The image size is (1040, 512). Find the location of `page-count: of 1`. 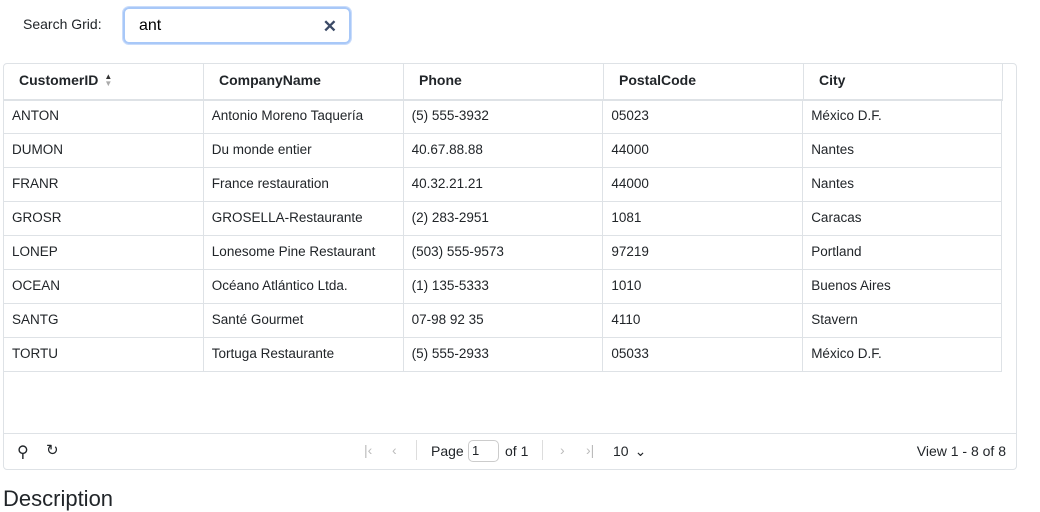

page-count: of 1 is located at coordinates (517, 451).